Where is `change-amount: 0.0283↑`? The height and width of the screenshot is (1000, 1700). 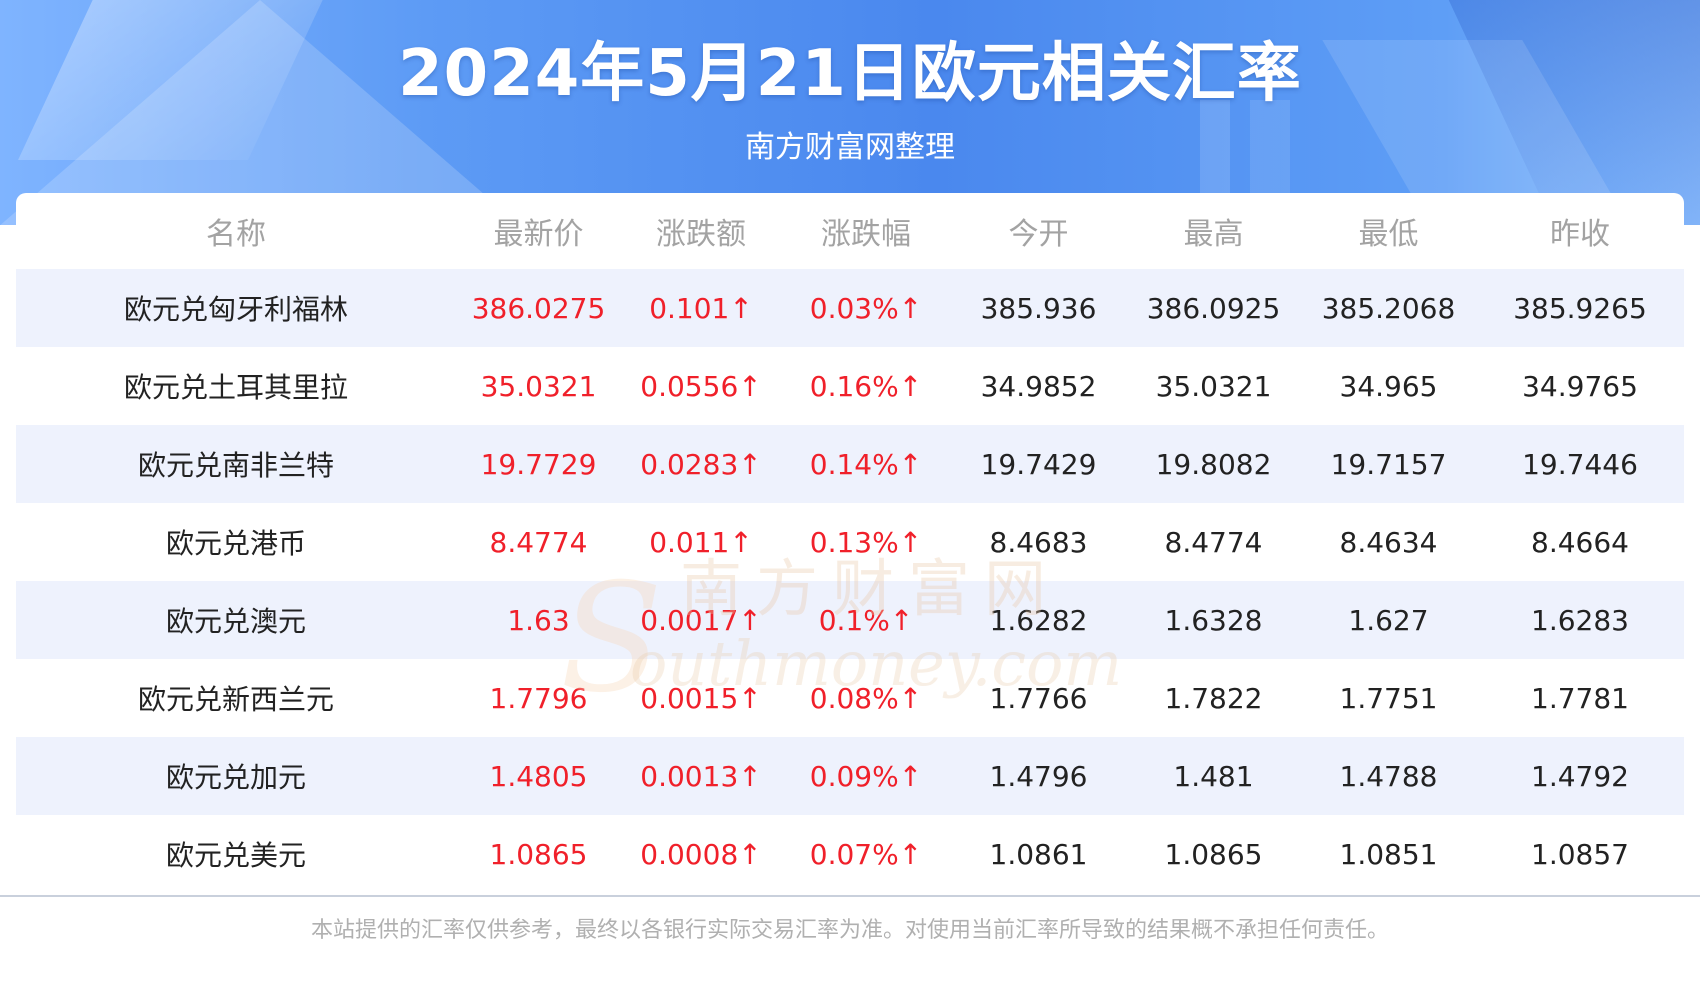 change-amount: 0.0283↑ is located at coordinates (701, 464).